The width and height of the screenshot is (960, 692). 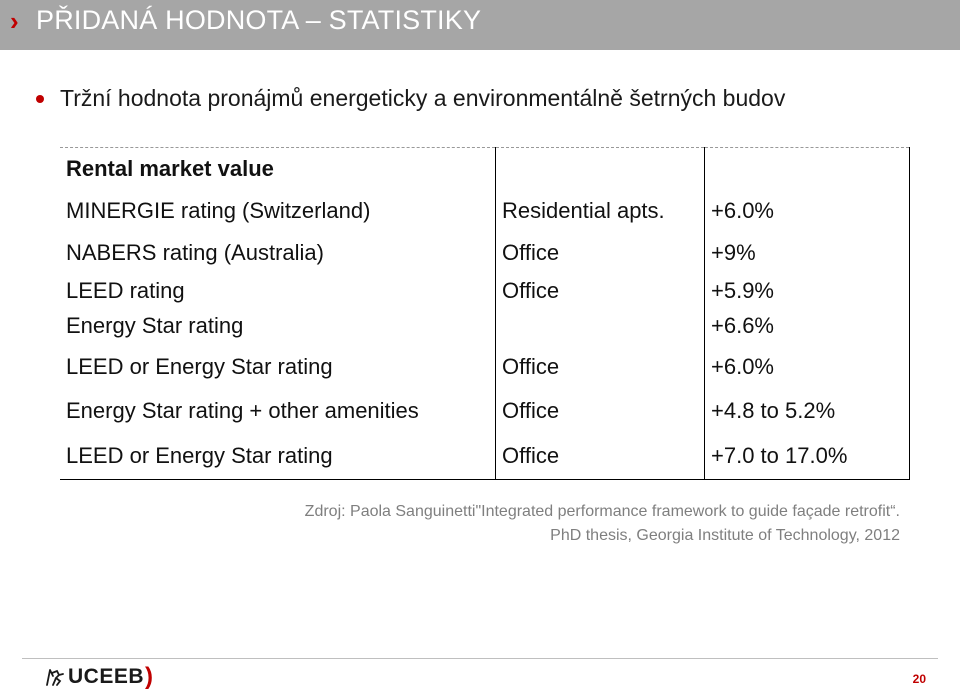 What do you see at coordinates (278, 168) in the screenshot?
I see `table-heading: Rental market value` at bounding box center [278, 168].